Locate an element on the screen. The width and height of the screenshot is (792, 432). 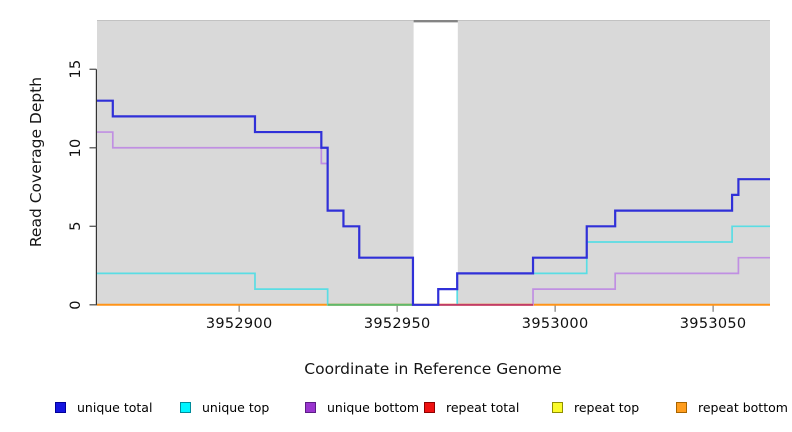
legend-item-unique-top: unique top is located at coordinates (224, 407).